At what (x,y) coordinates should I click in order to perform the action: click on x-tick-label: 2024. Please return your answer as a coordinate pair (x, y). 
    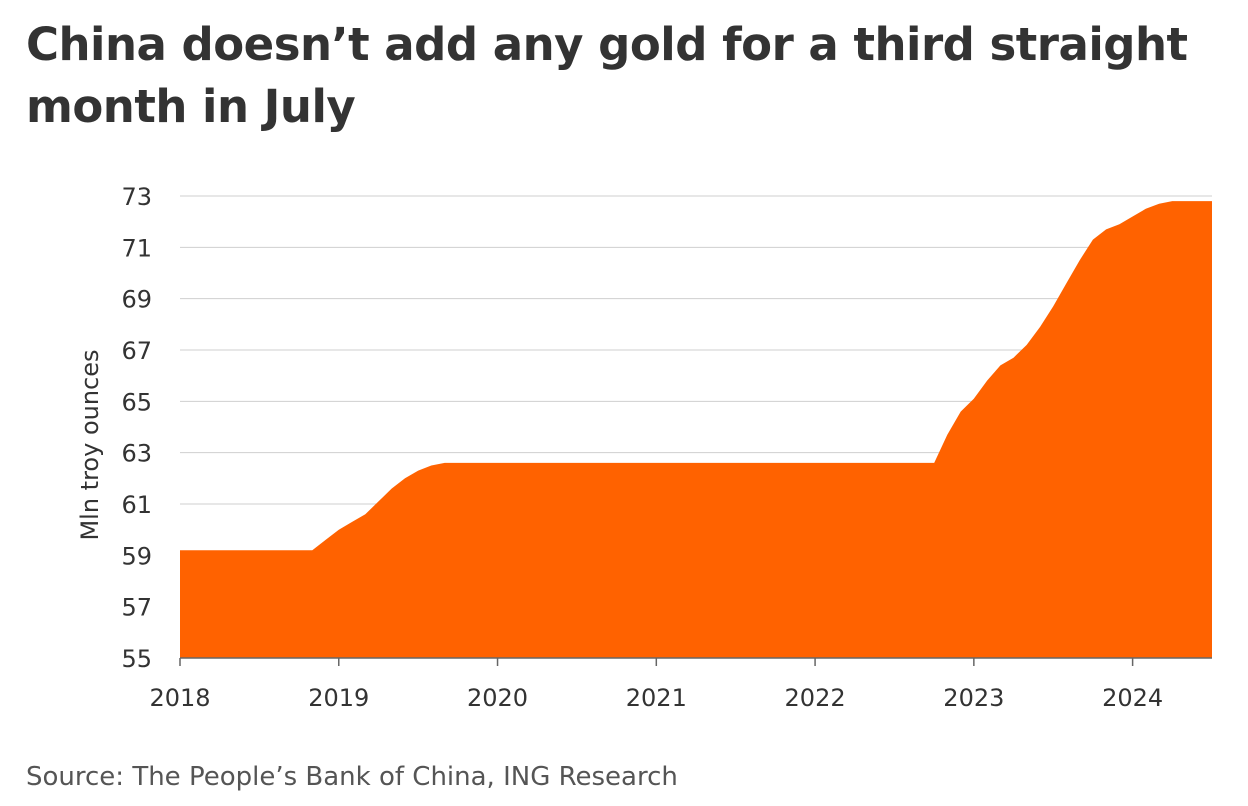
    Looking at the image, I should click on (1132, 698).